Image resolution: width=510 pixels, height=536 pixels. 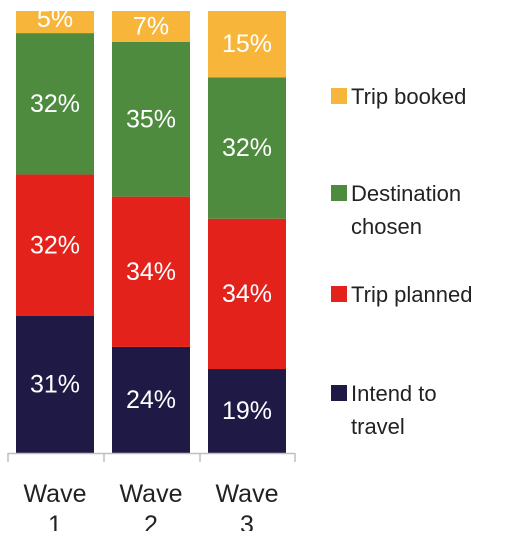 What do you see at coordinates (408, 96) in the screenshot?
I see `legend-label: Trip booked` at bounding box center [408, 96].